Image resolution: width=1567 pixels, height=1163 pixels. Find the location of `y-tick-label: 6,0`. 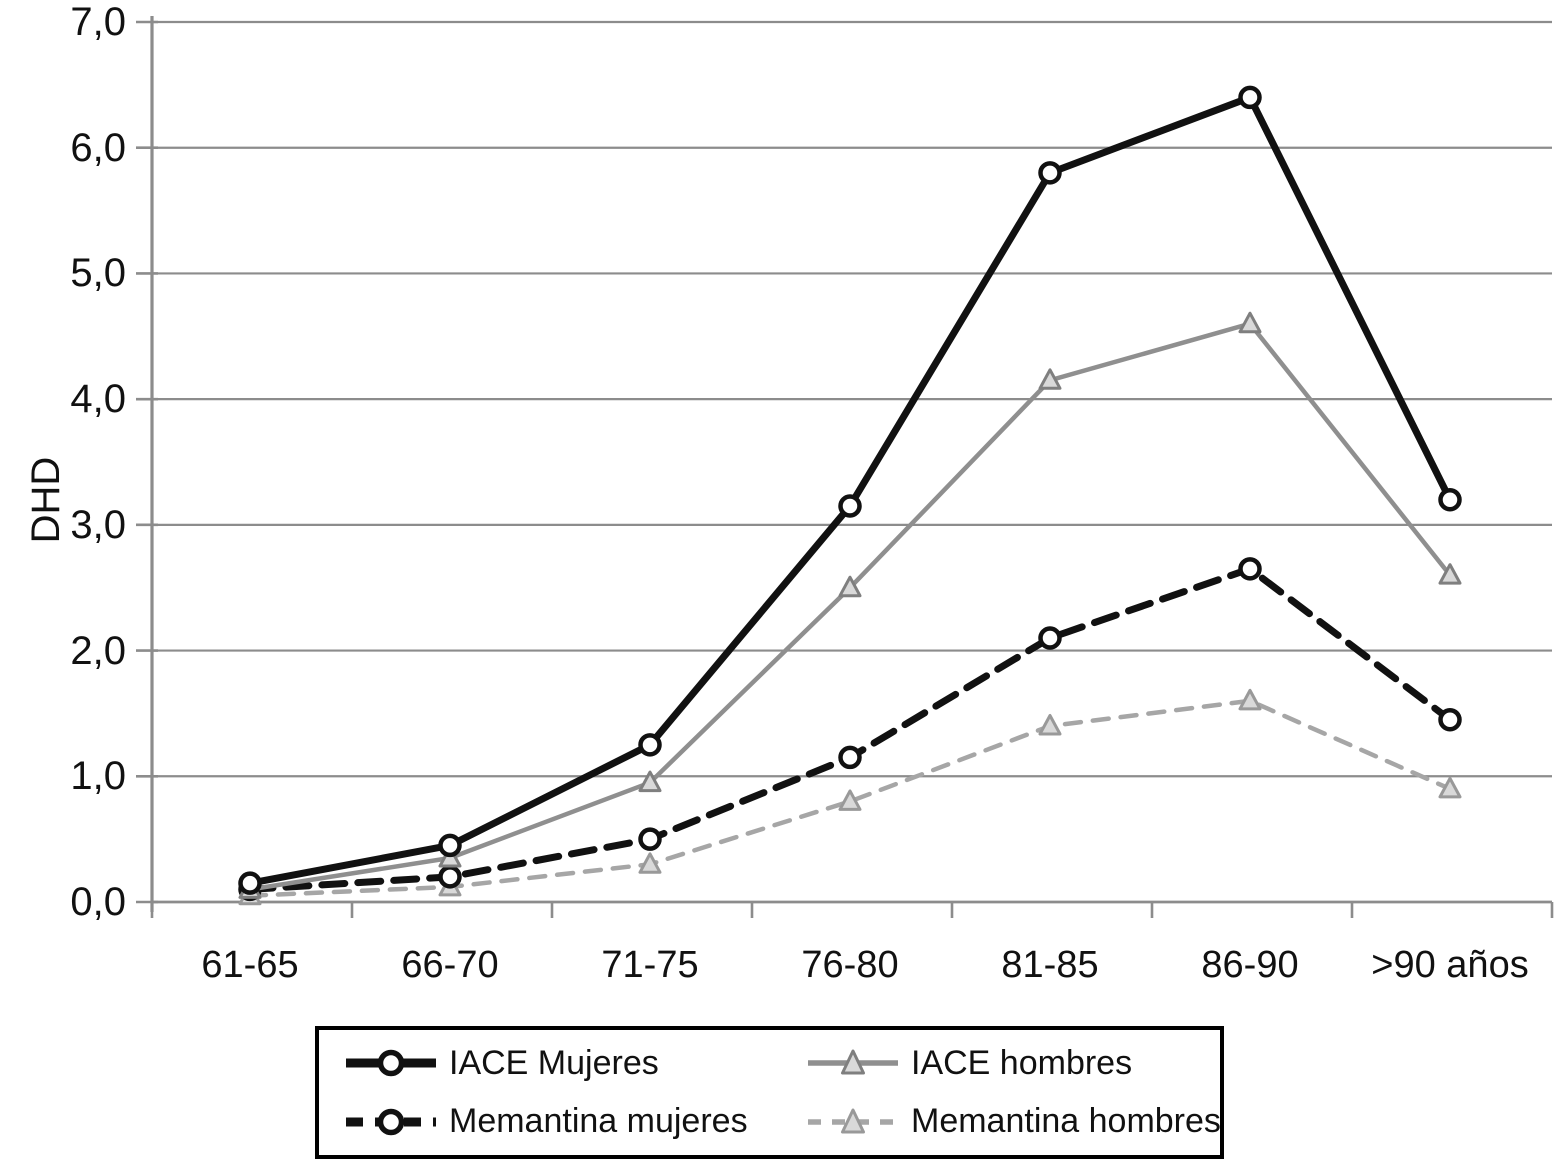

y-tick-label: 6,0 is located at coordinates (98, 147).